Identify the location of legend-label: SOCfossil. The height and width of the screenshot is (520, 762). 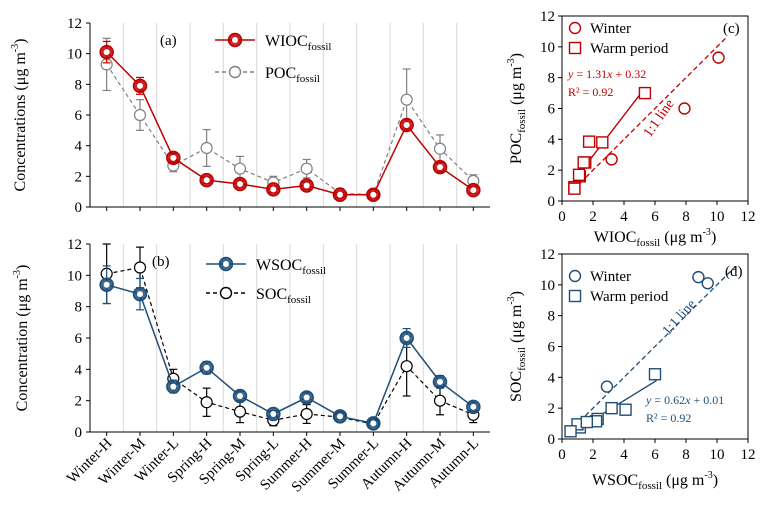
(283, 296).